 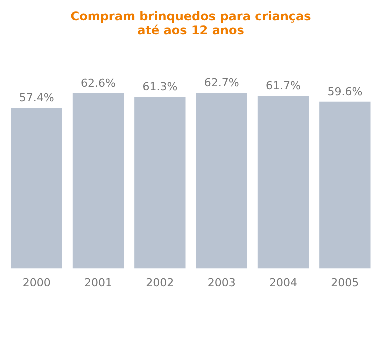 What do you see at coordinates (98, 283) in the screenshot?
I see `x-tick-label: 2001` at bounding box center [98, 283].